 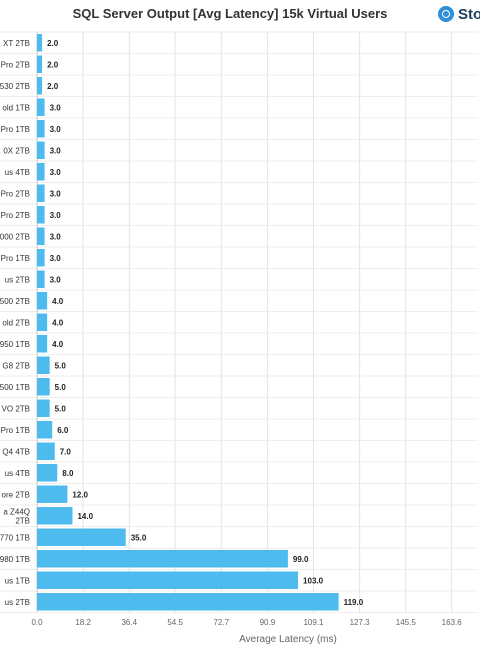 I want to click on category-label: us 1TB, so click(x=17, y=580).